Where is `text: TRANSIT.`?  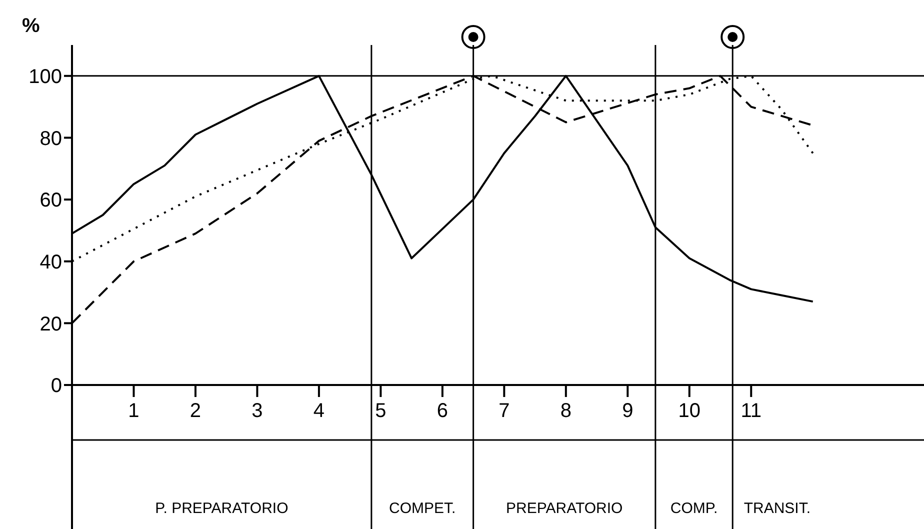
text: TRANSIT. is located at coordinates (777, 508).